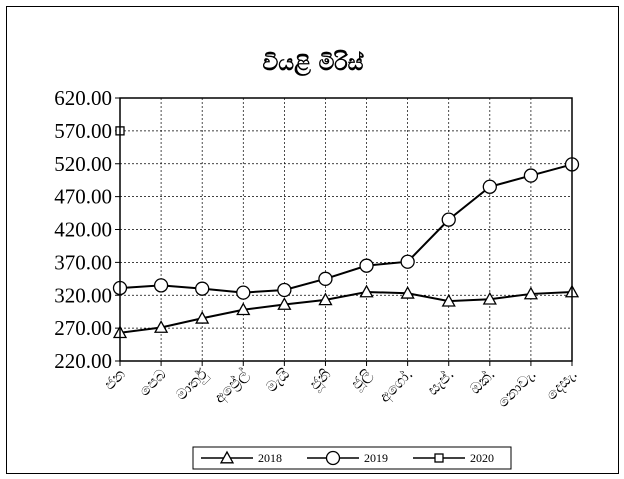 The height and width of the screenshot is (479, 624). I want to click on chart-title: වියළි මිරිස්, so click(313, 63).